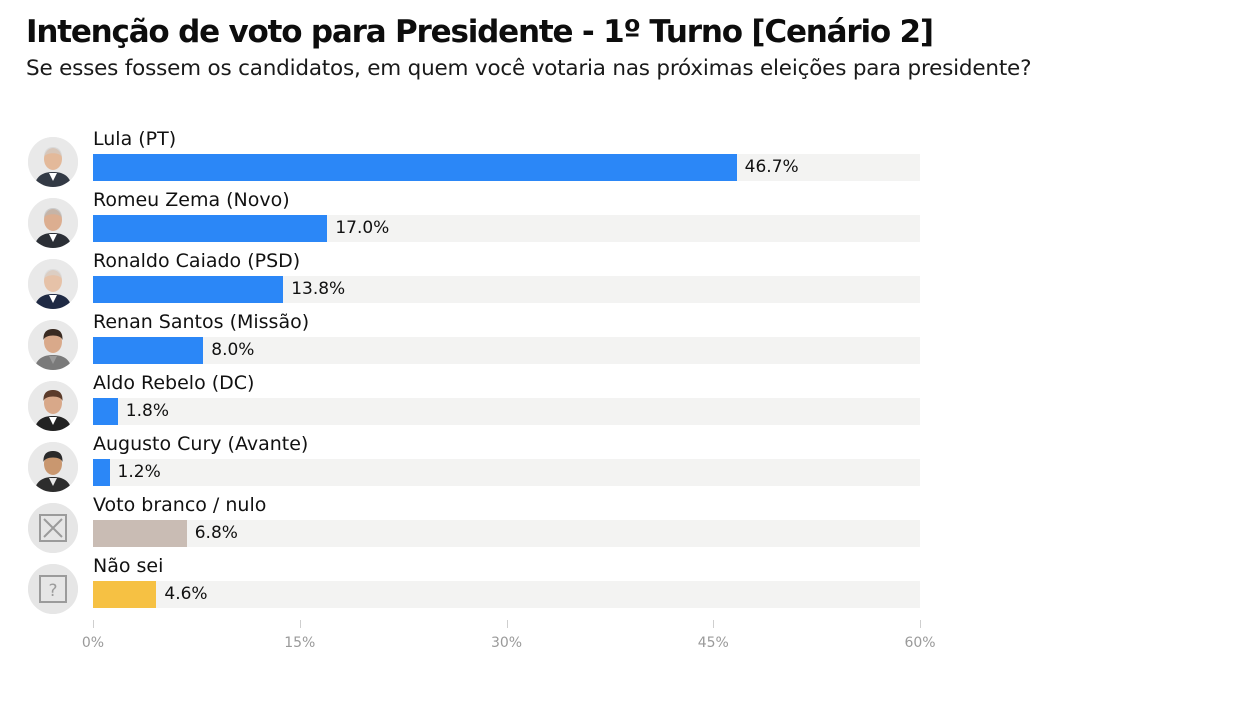 The width and height of the screenshot is (1239, 721). I want to click on bar-track: 1.2%, so click(506, 472).